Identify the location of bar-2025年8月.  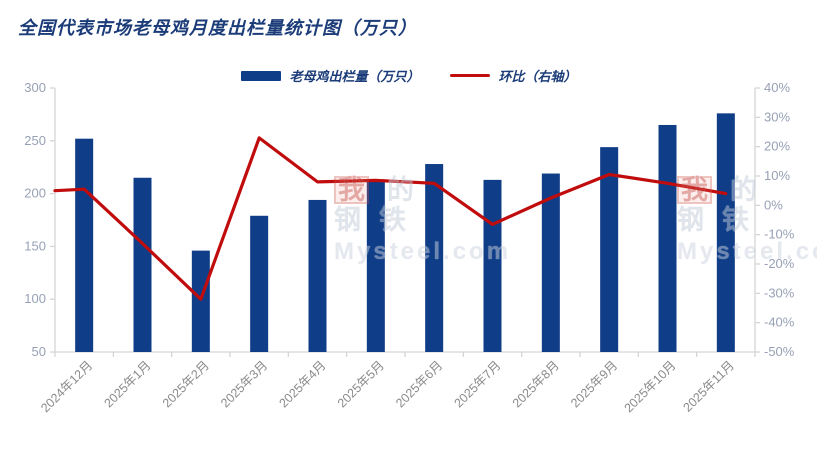
(550, 262).